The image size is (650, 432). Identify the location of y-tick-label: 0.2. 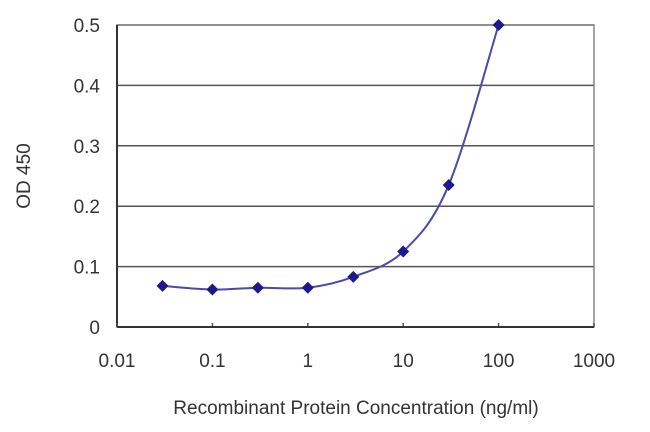
(87, 207).